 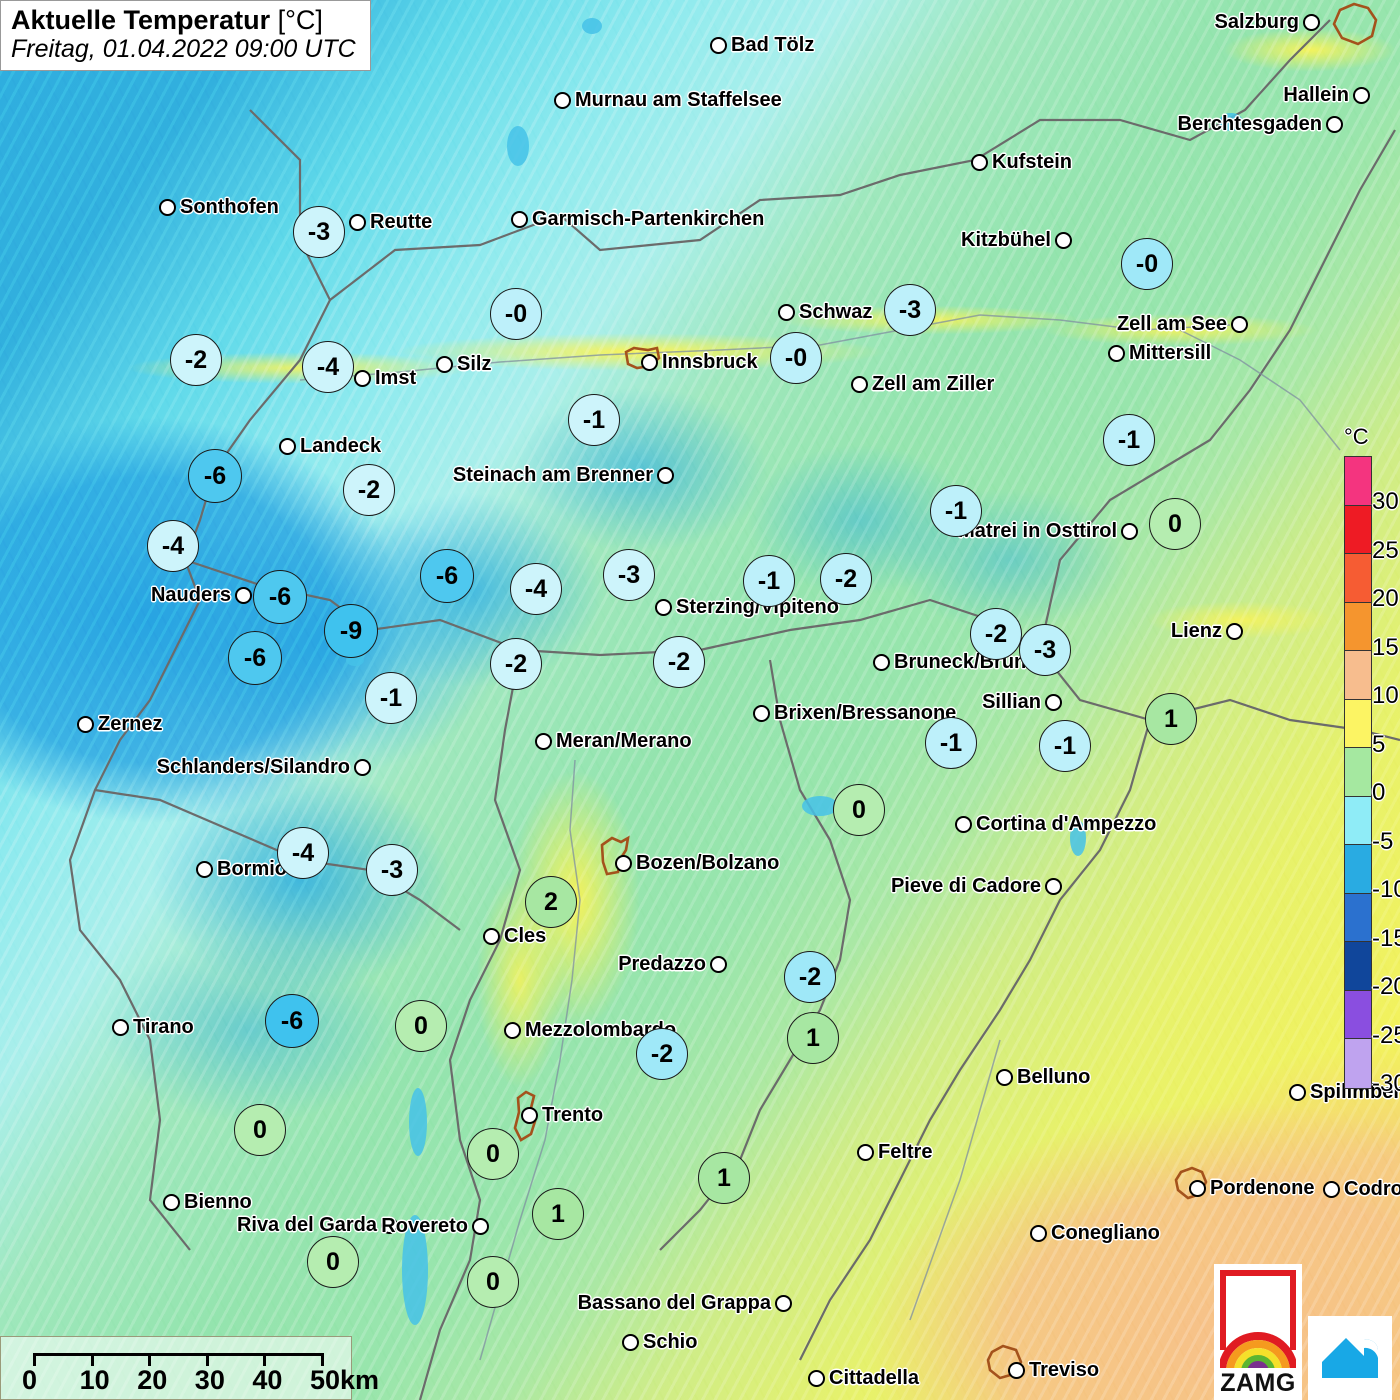 What do you see at coordinates (1355, 1092) in the screenshot?
I see `city-name: Spilimbergo` at bounding box center [1355, 1092].